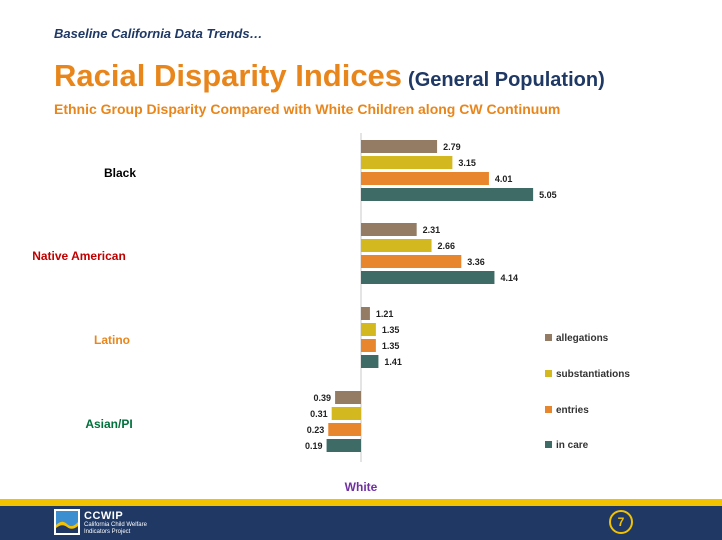 This screenshot has height=540, width=722. Describe the element at coordinates (548, 337) in the screenshot. I see `legend-swatch-allegations` at that location.